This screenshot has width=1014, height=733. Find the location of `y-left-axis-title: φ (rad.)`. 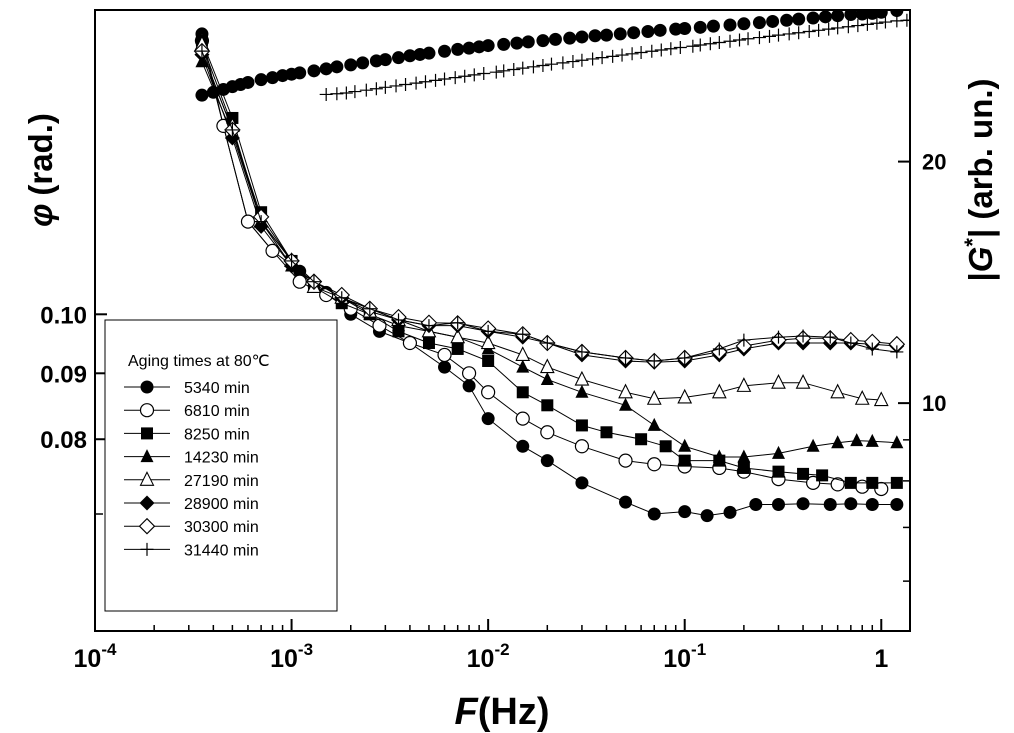

y-left-axis-title: φ (rad.) is located at coordinates (40, 170).